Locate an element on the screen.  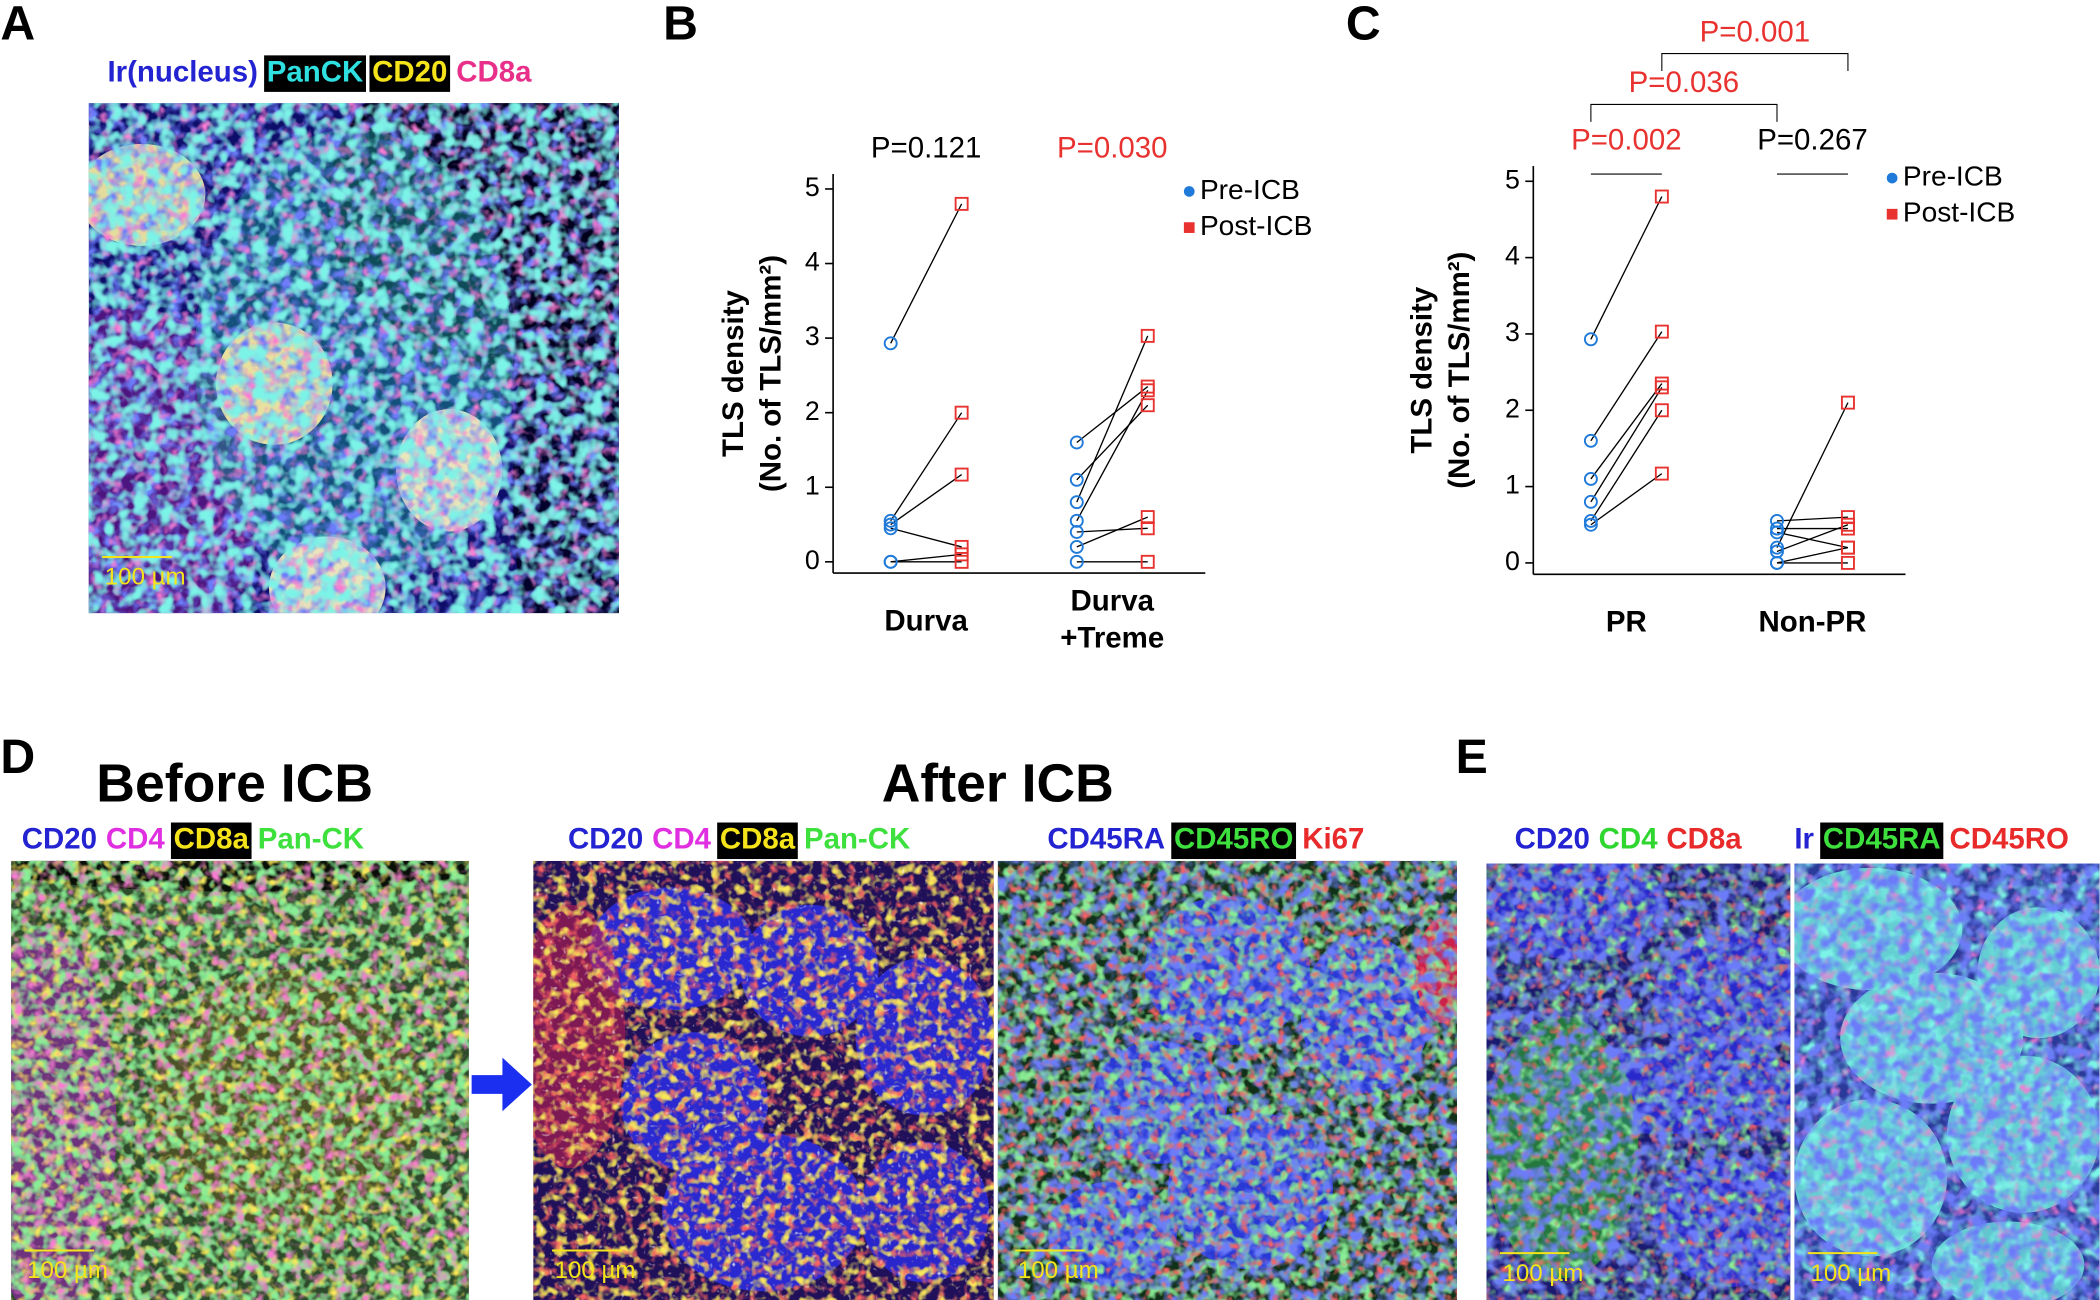
panel-label: E is located at coordinates (1472, 757).